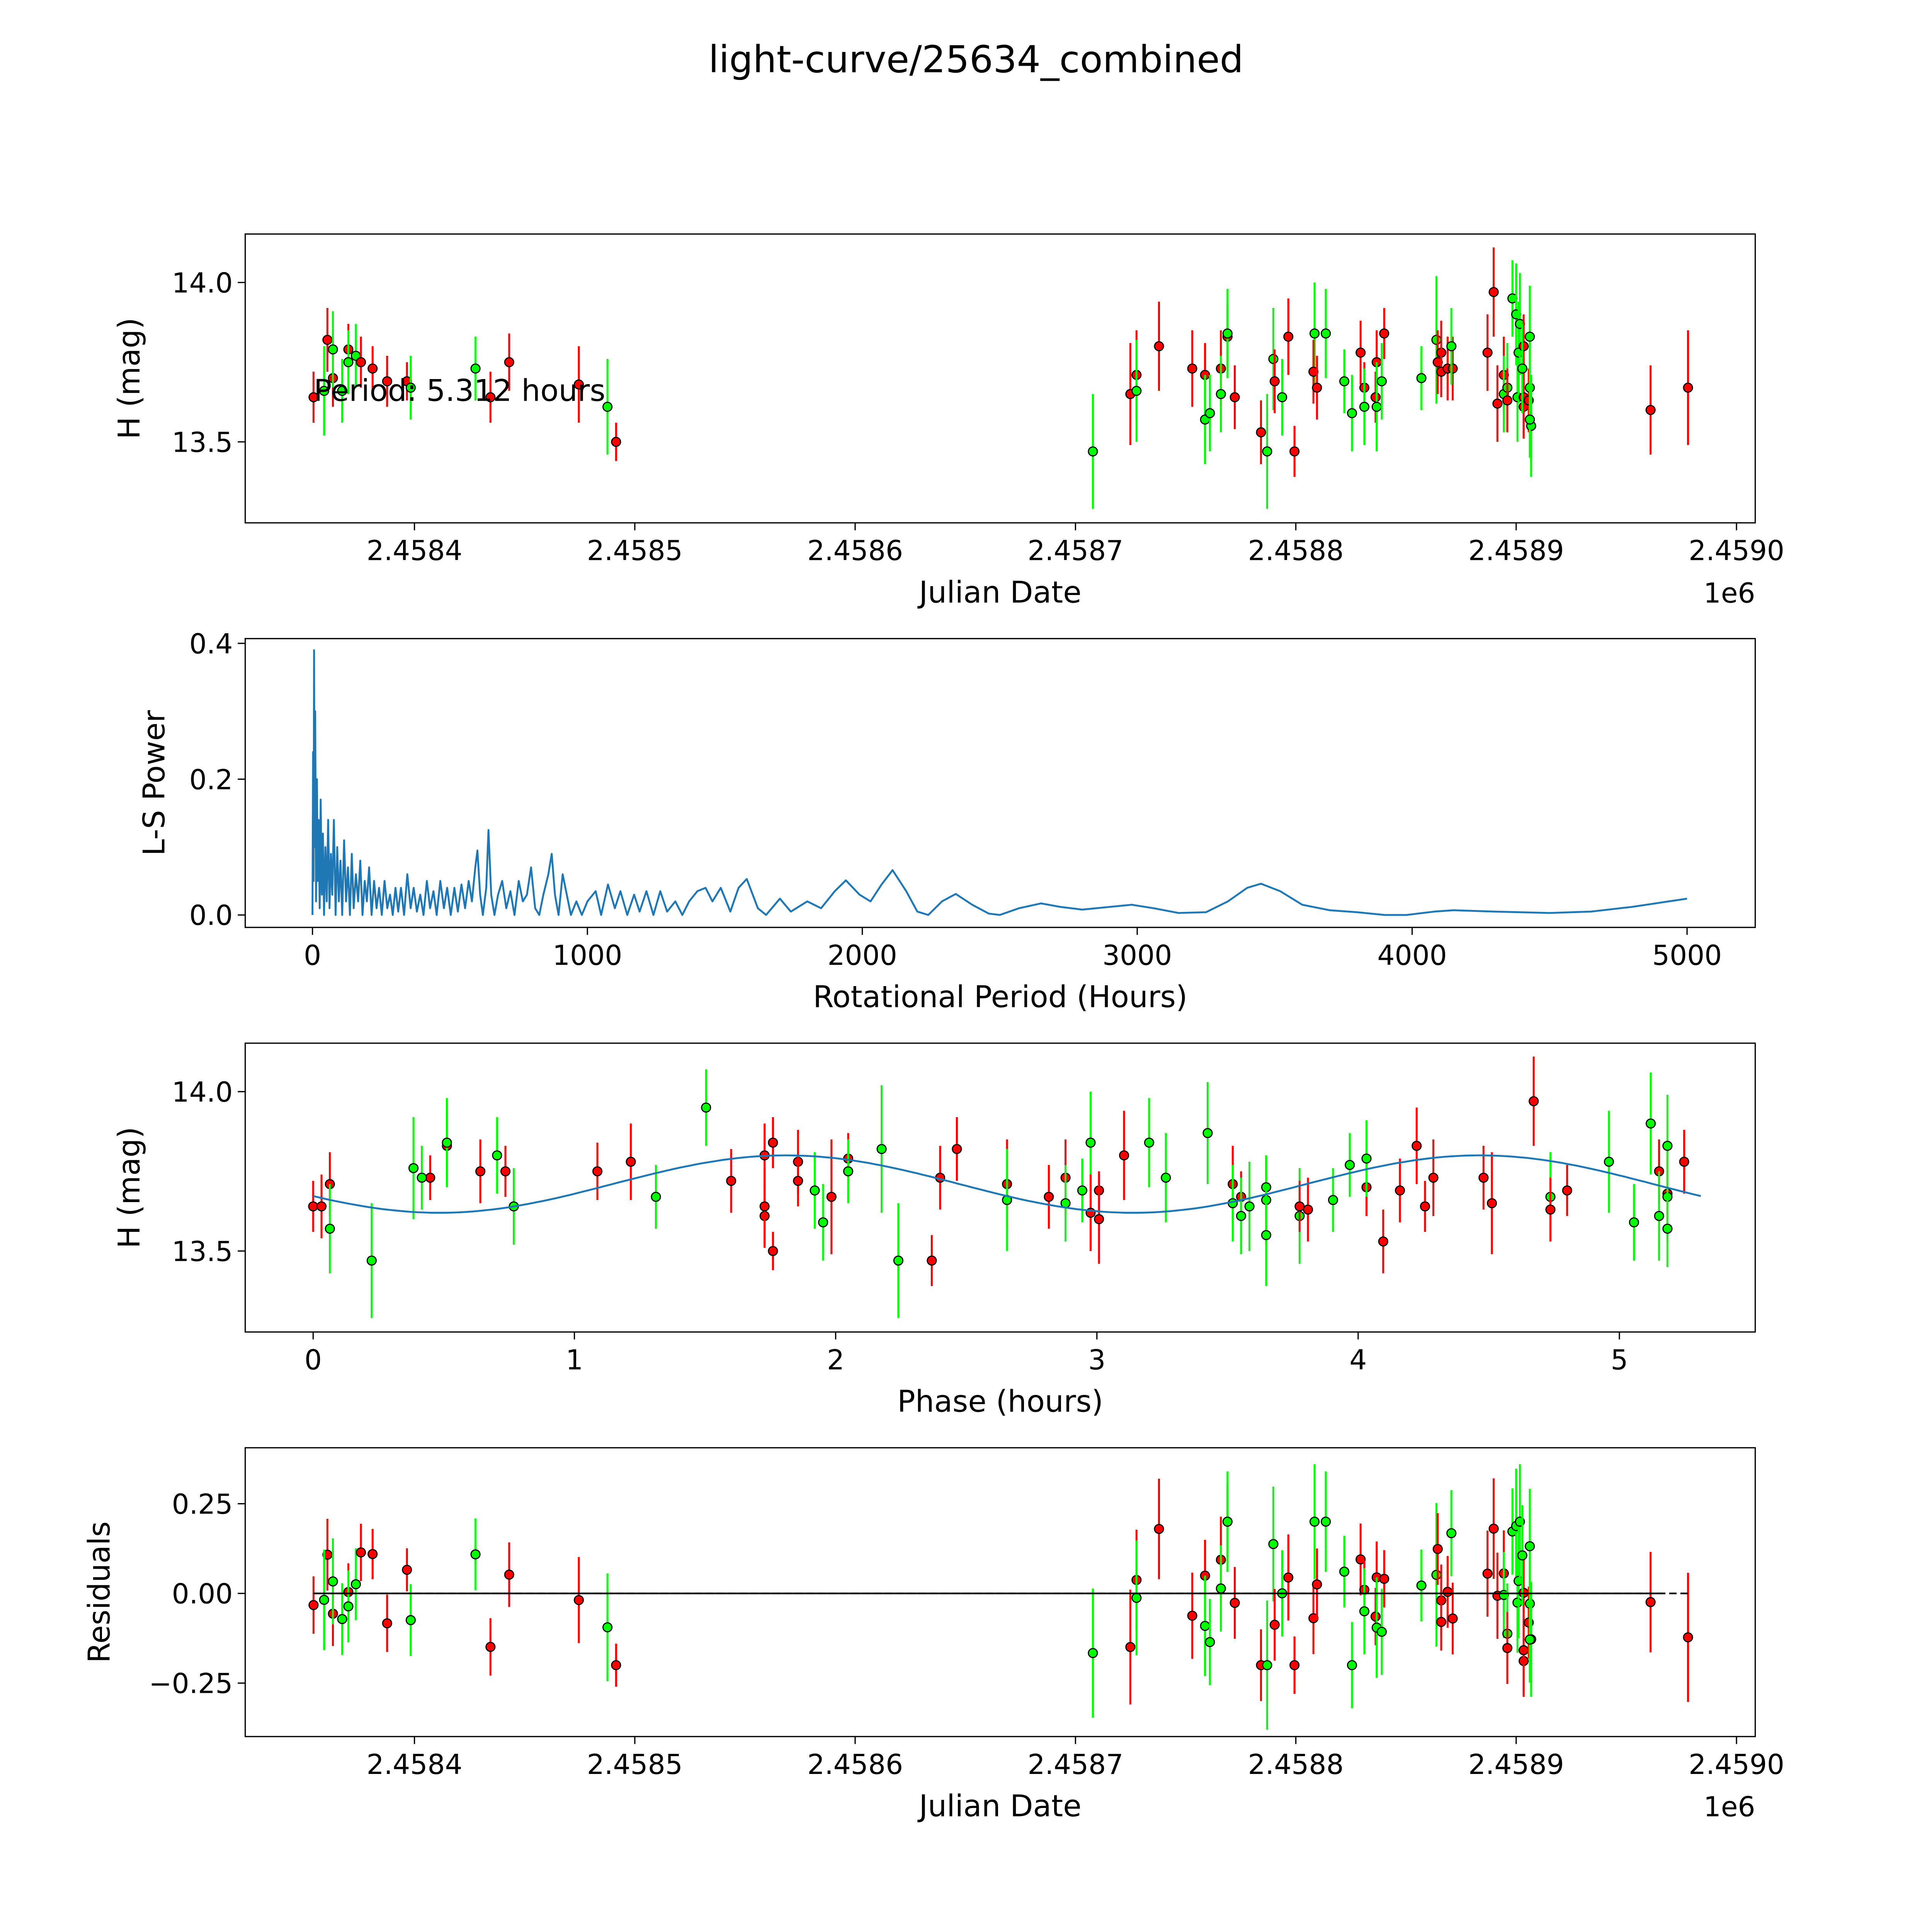 Image resolution: width=1932 pixels, height=1932 pixels. What do you see at coordinates (1000, 1402) in the screenshot?
I see `x-axis-label: Phase (hours)` at bounding box center [1000, 1402].